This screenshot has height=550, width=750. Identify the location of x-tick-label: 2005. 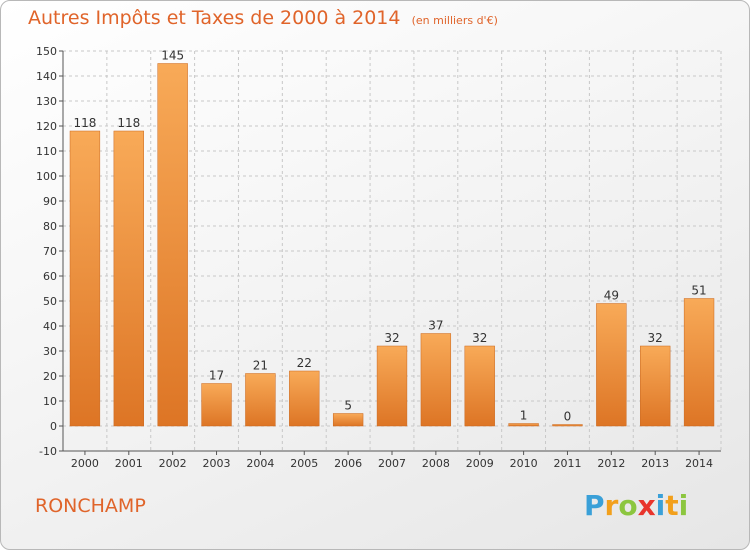
(304, 463).